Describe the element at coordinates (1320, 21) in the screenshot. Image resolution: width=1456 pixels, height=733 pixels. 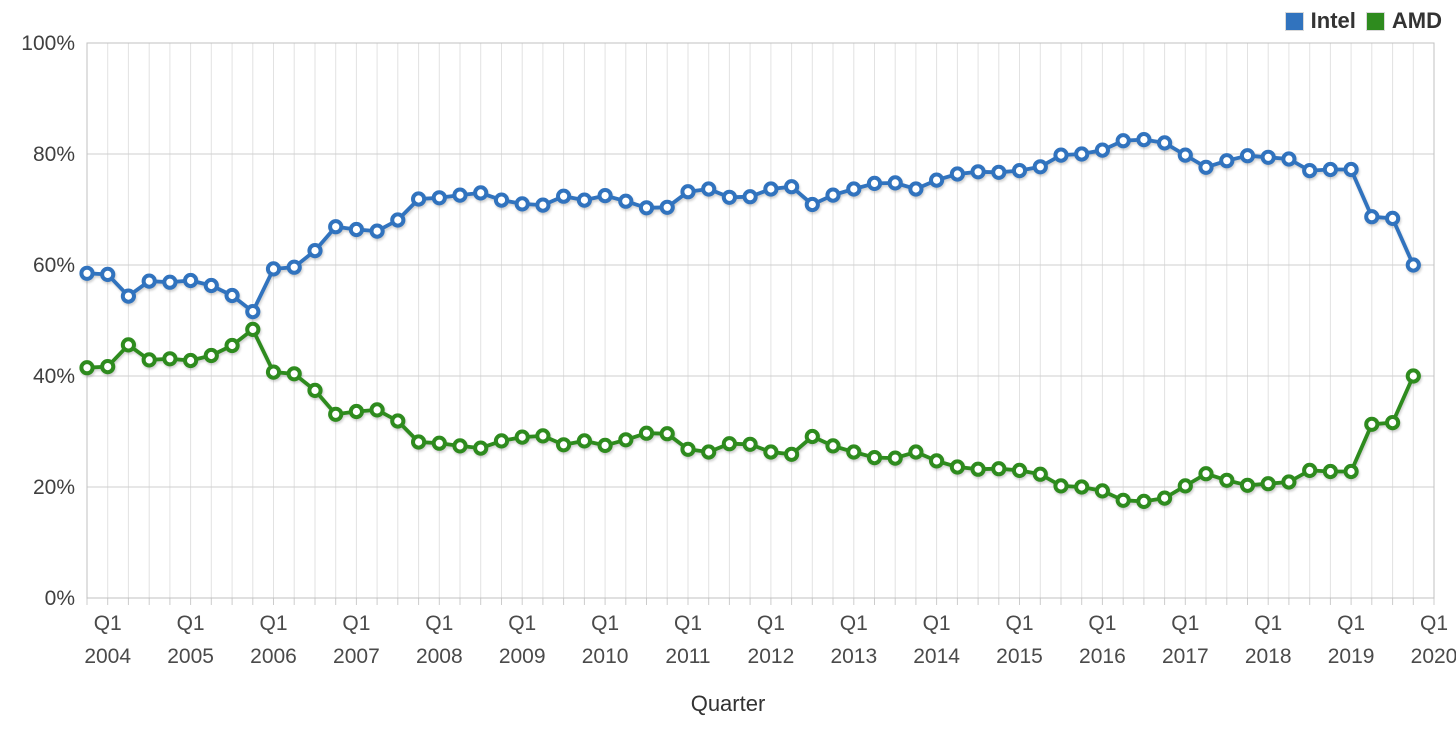
I see `legend-item-intel: Intel` at that location.